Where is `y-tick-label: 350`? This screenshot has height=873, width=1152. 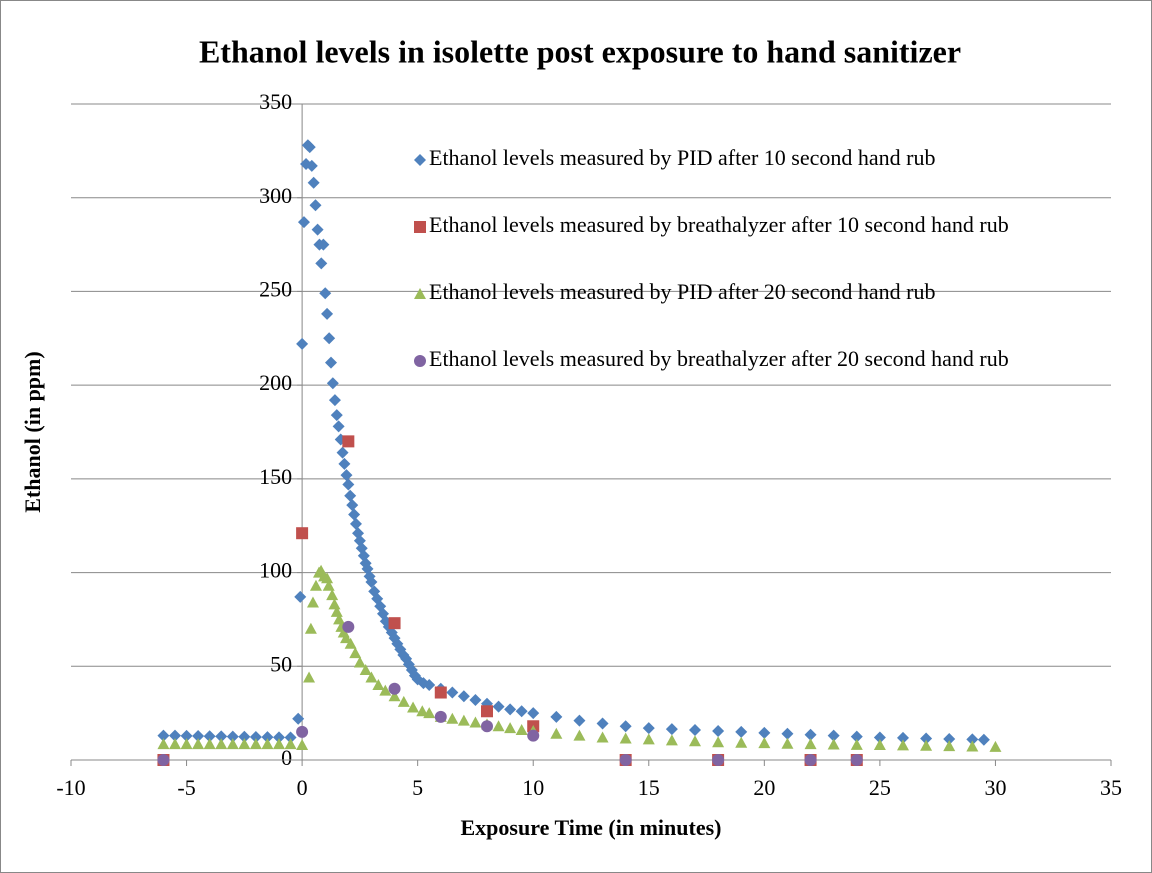 y-tick-label: 350 is located at coordinates (275, 101).